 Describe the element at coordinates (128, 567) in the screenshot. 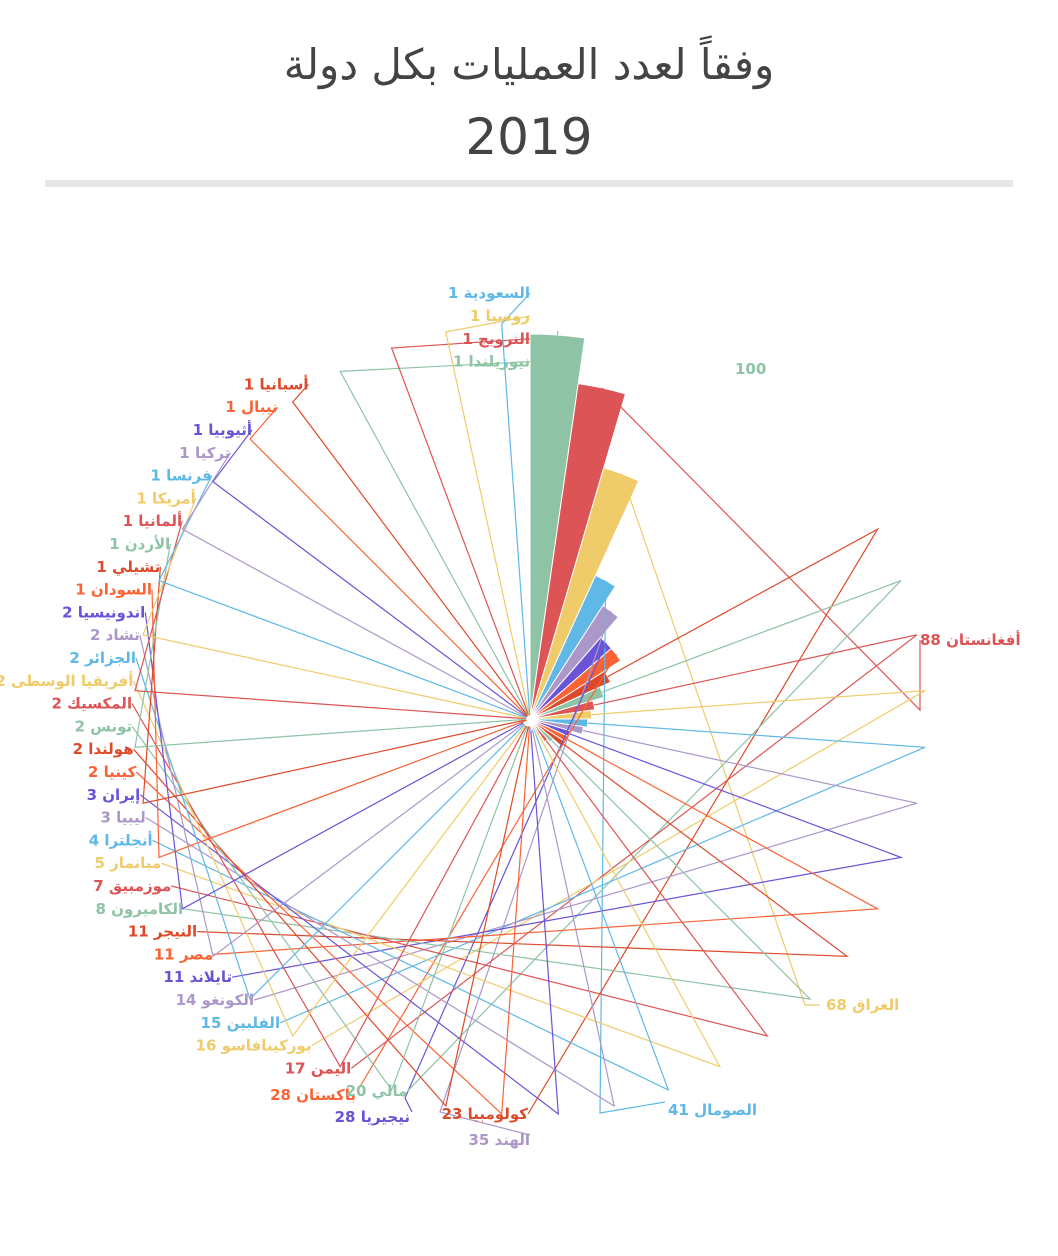

I see `data-label-32: تشيلي 1` at that location.